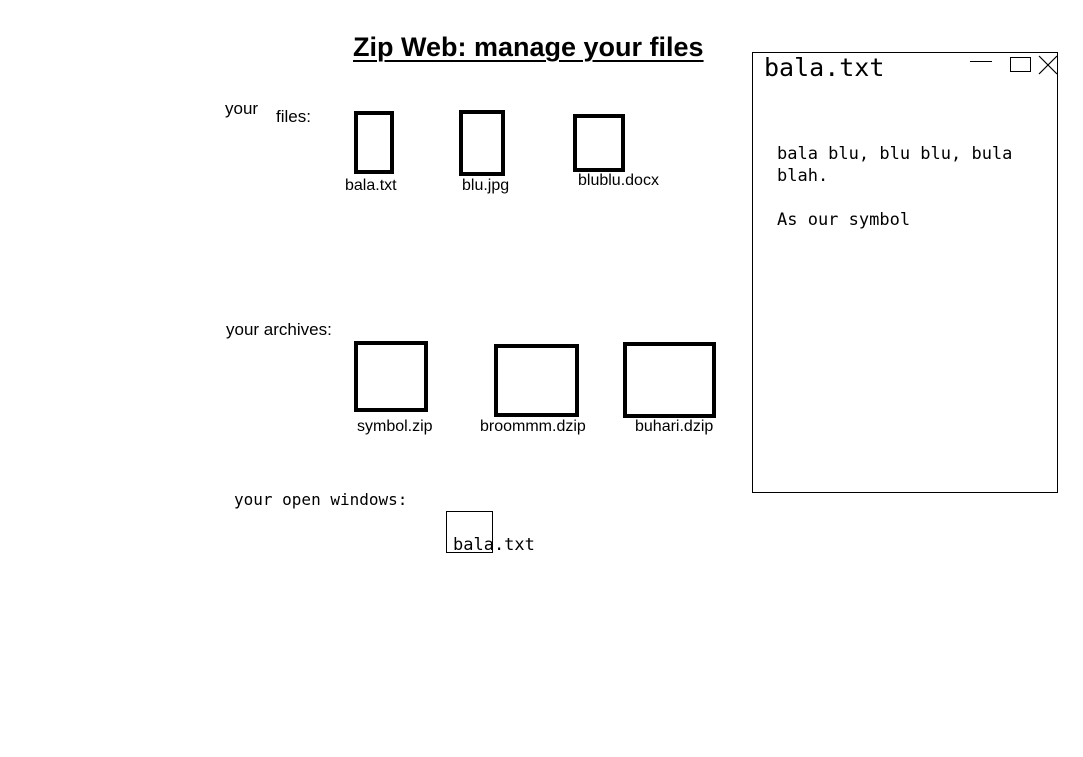  What do you see at coordinates (824, 67) in the screenshot?
I see `window-title: bala.txt` at bounding box center [824, 67].